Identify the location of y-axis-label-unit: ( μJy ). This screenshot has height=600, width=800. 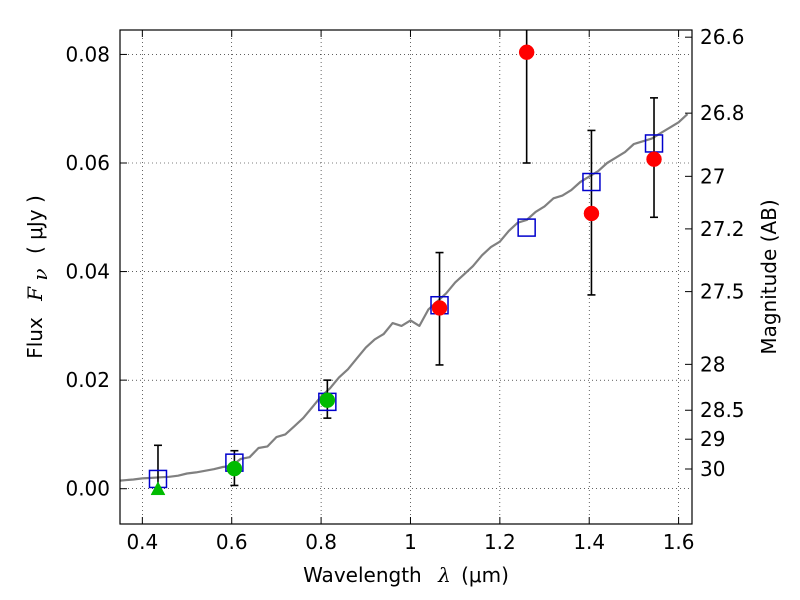
(35, 224).